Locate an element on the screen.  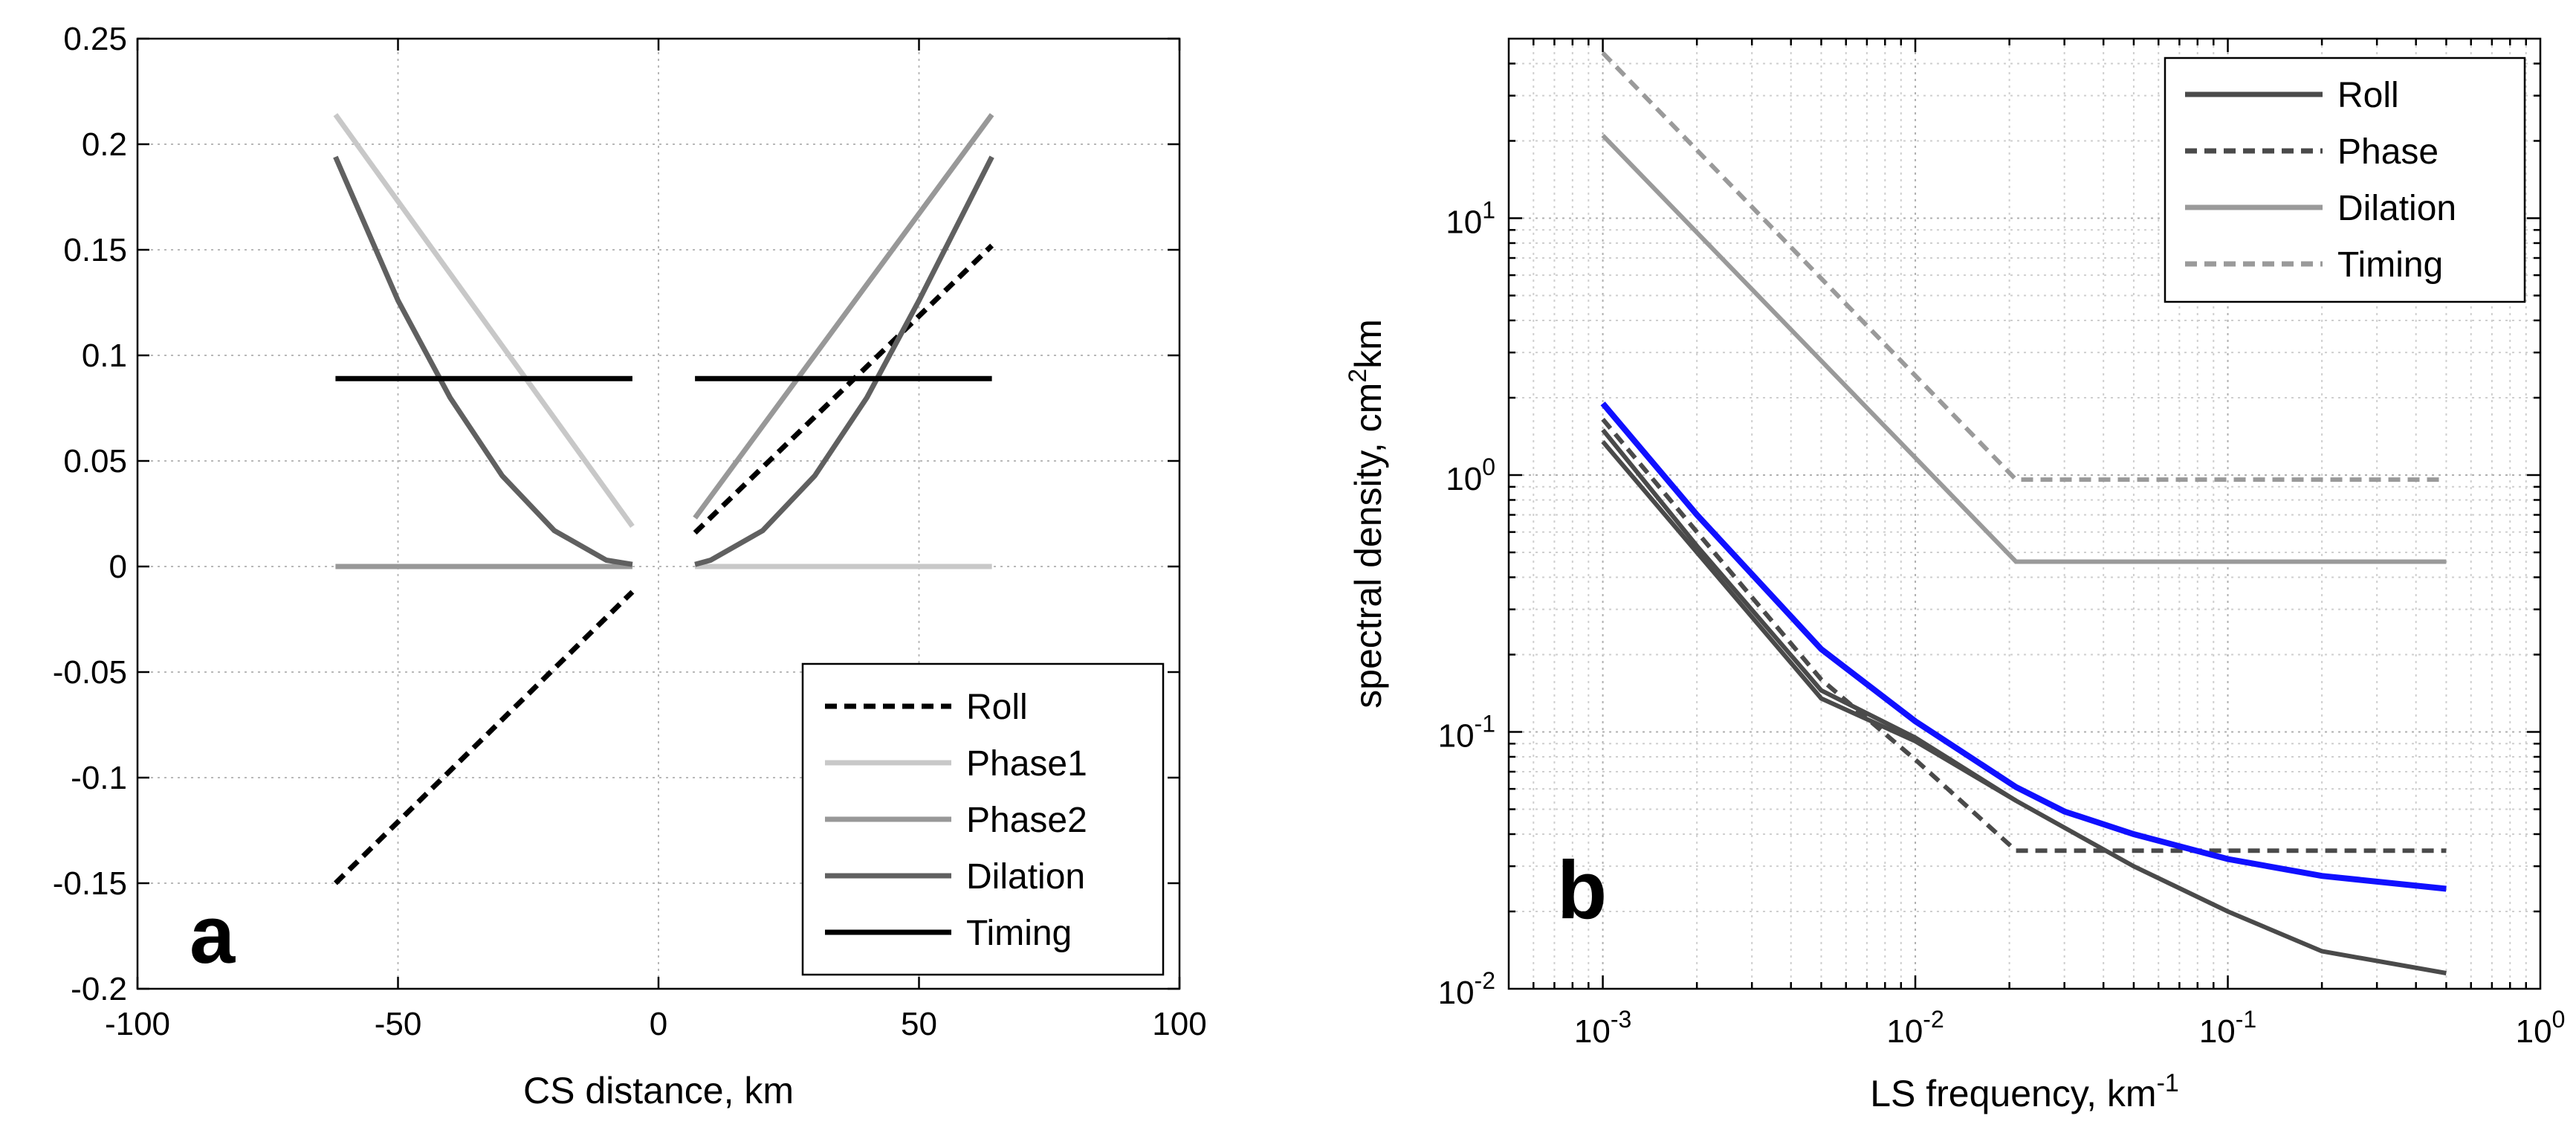
panel-a-legend-label: Phase1 is located at coordinates (1026, 764).